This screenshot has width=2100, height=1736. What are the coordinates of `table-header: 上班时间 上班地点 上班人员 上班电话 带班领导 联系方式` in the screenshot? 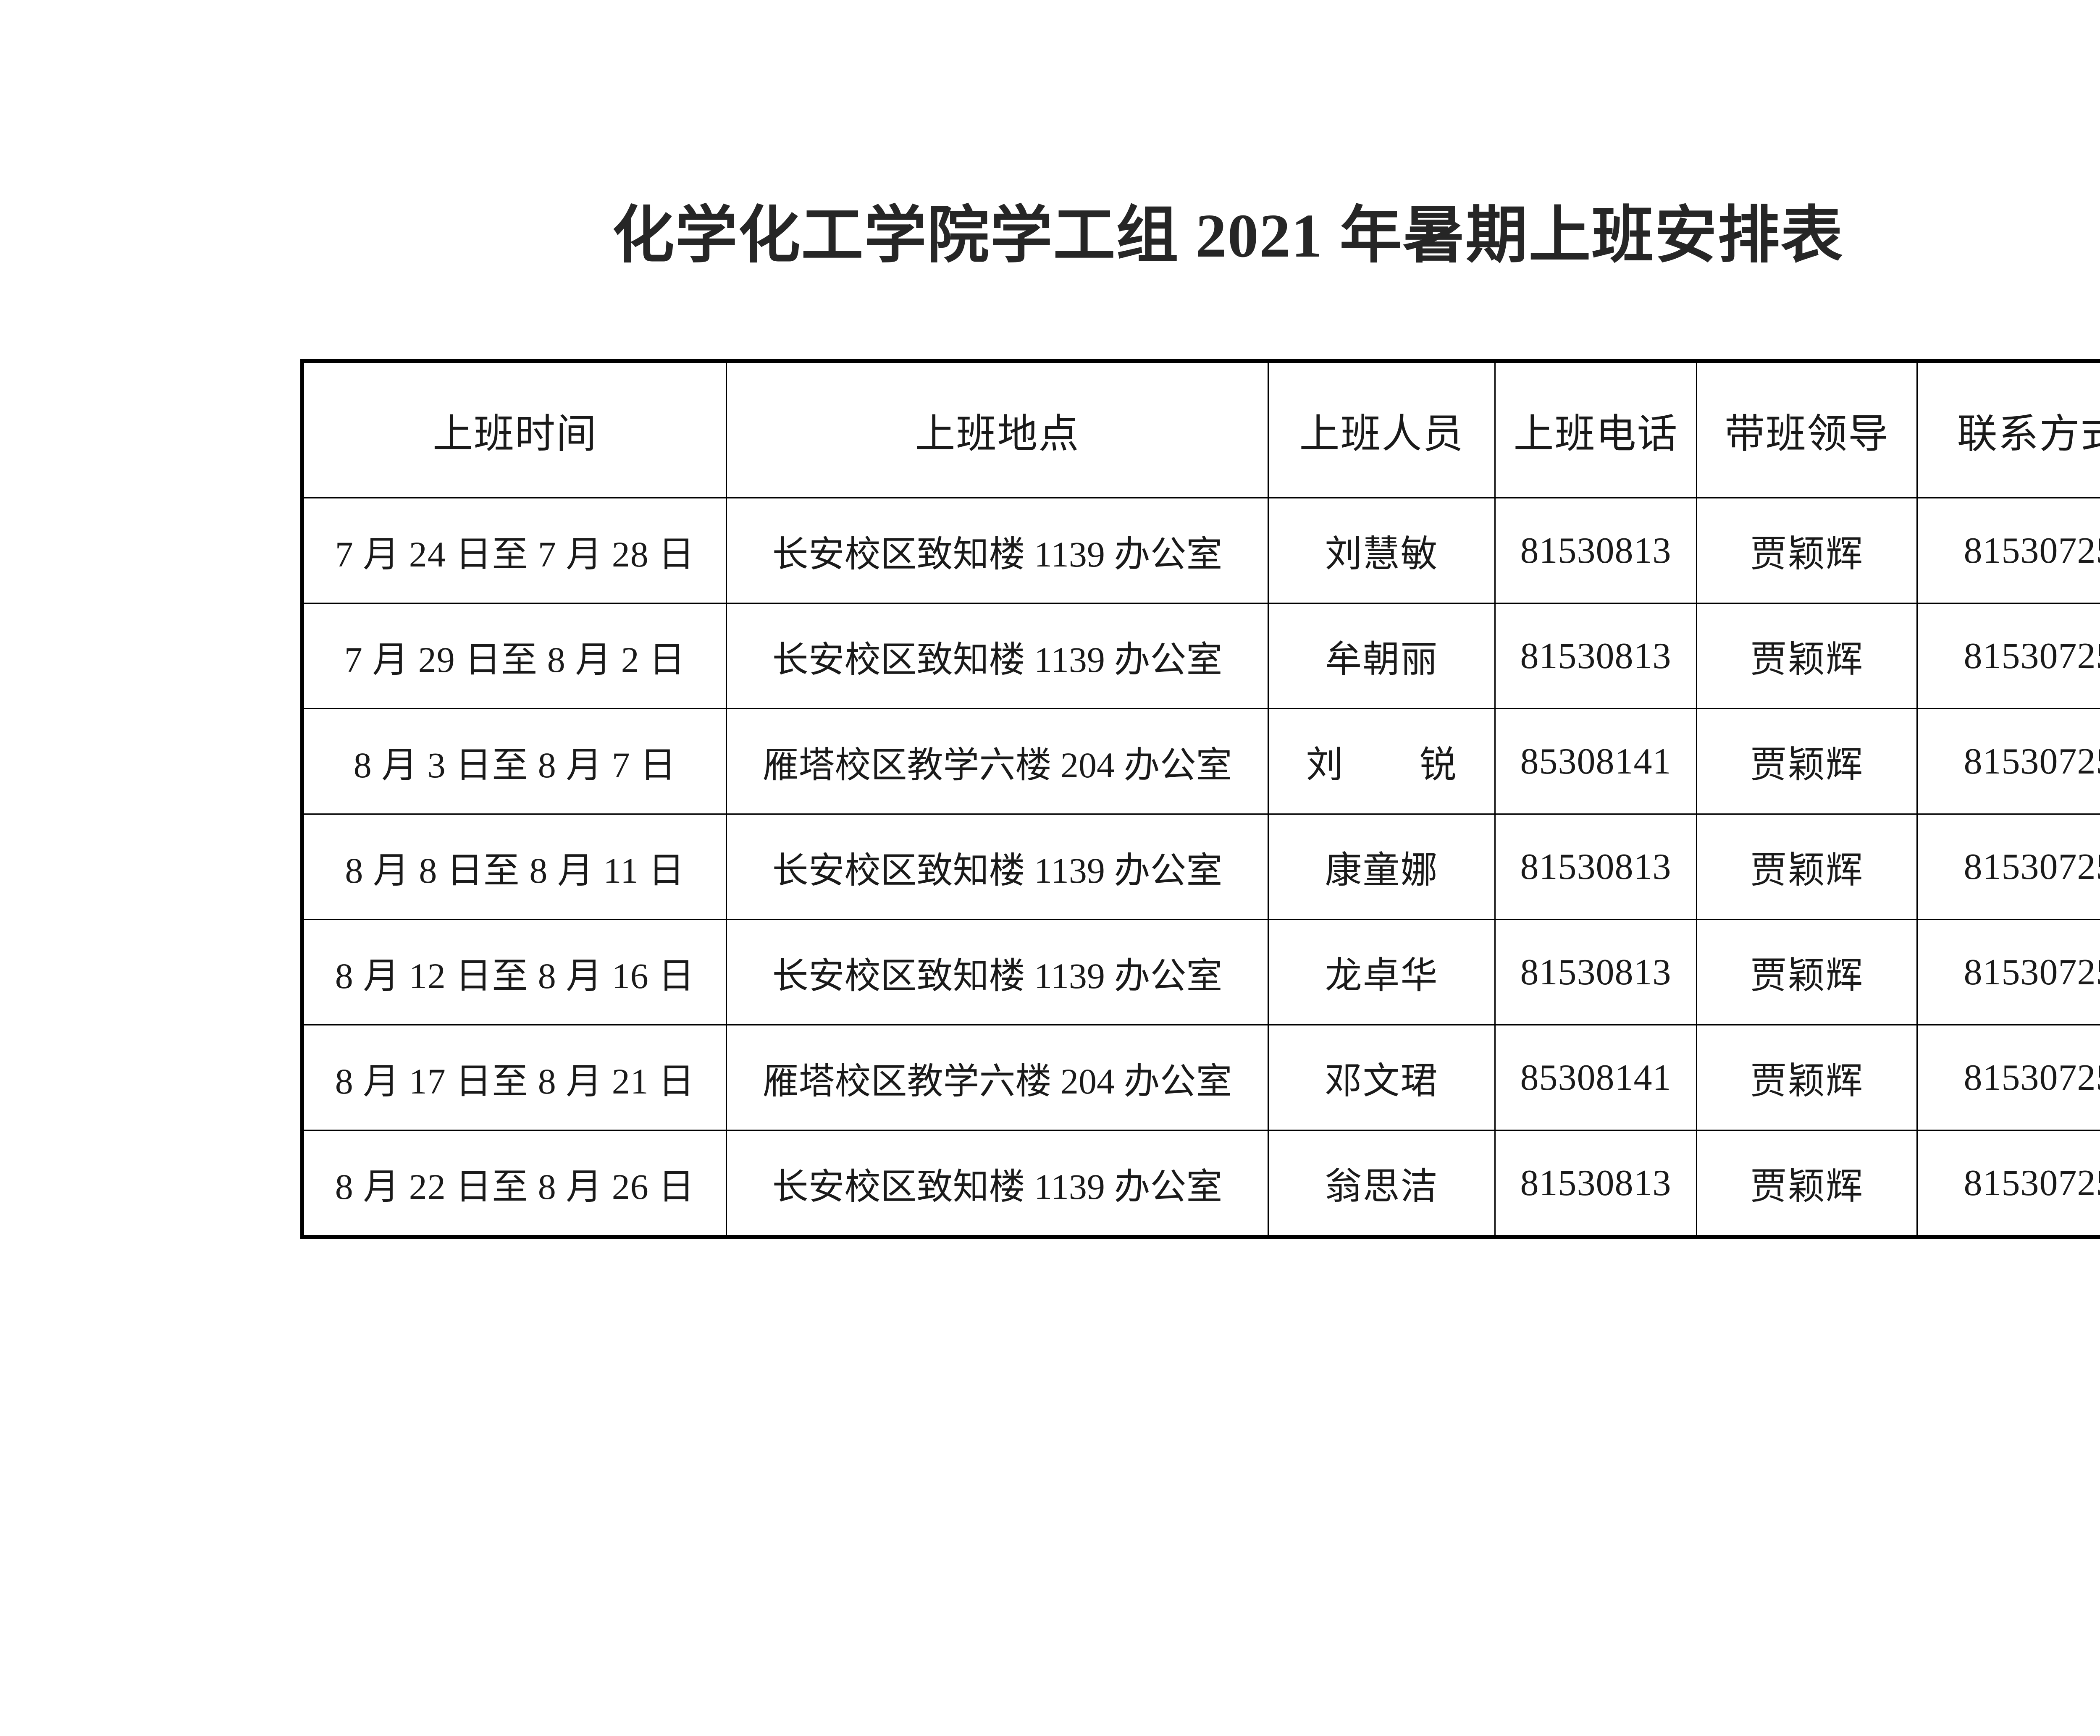 It's located at (1201, 429).